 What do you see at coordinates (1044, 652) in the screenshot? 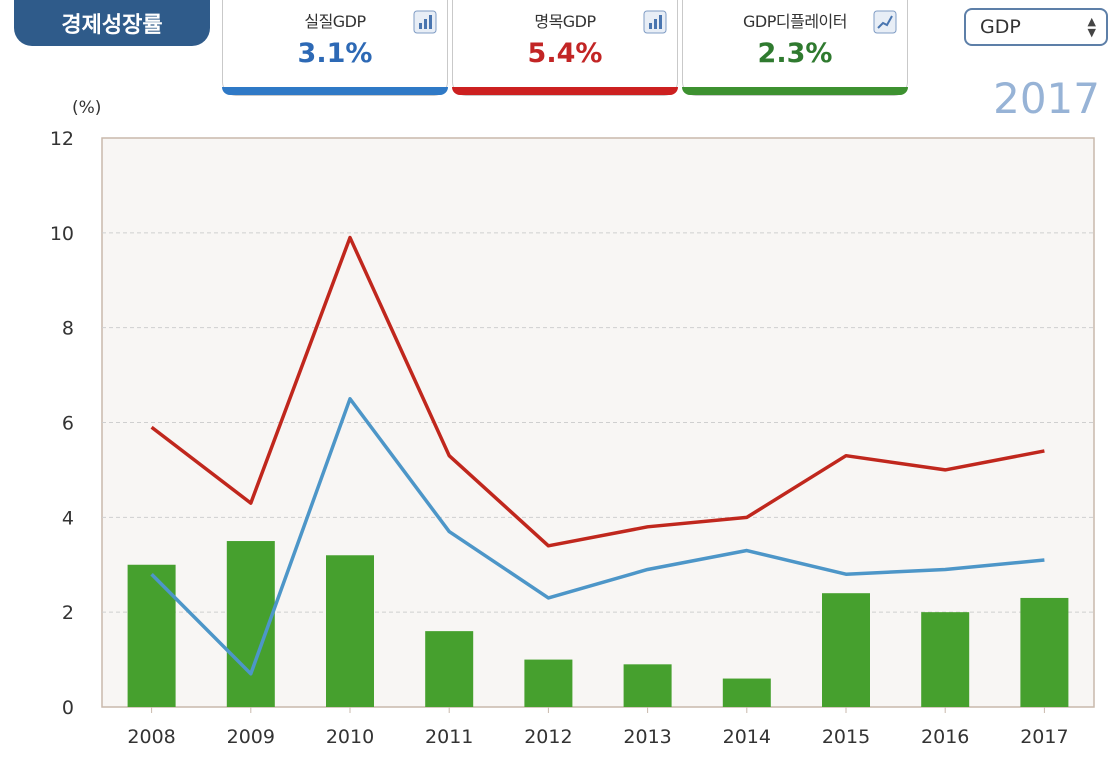
I see `bar-2017` at bounding box center [1044, 652].